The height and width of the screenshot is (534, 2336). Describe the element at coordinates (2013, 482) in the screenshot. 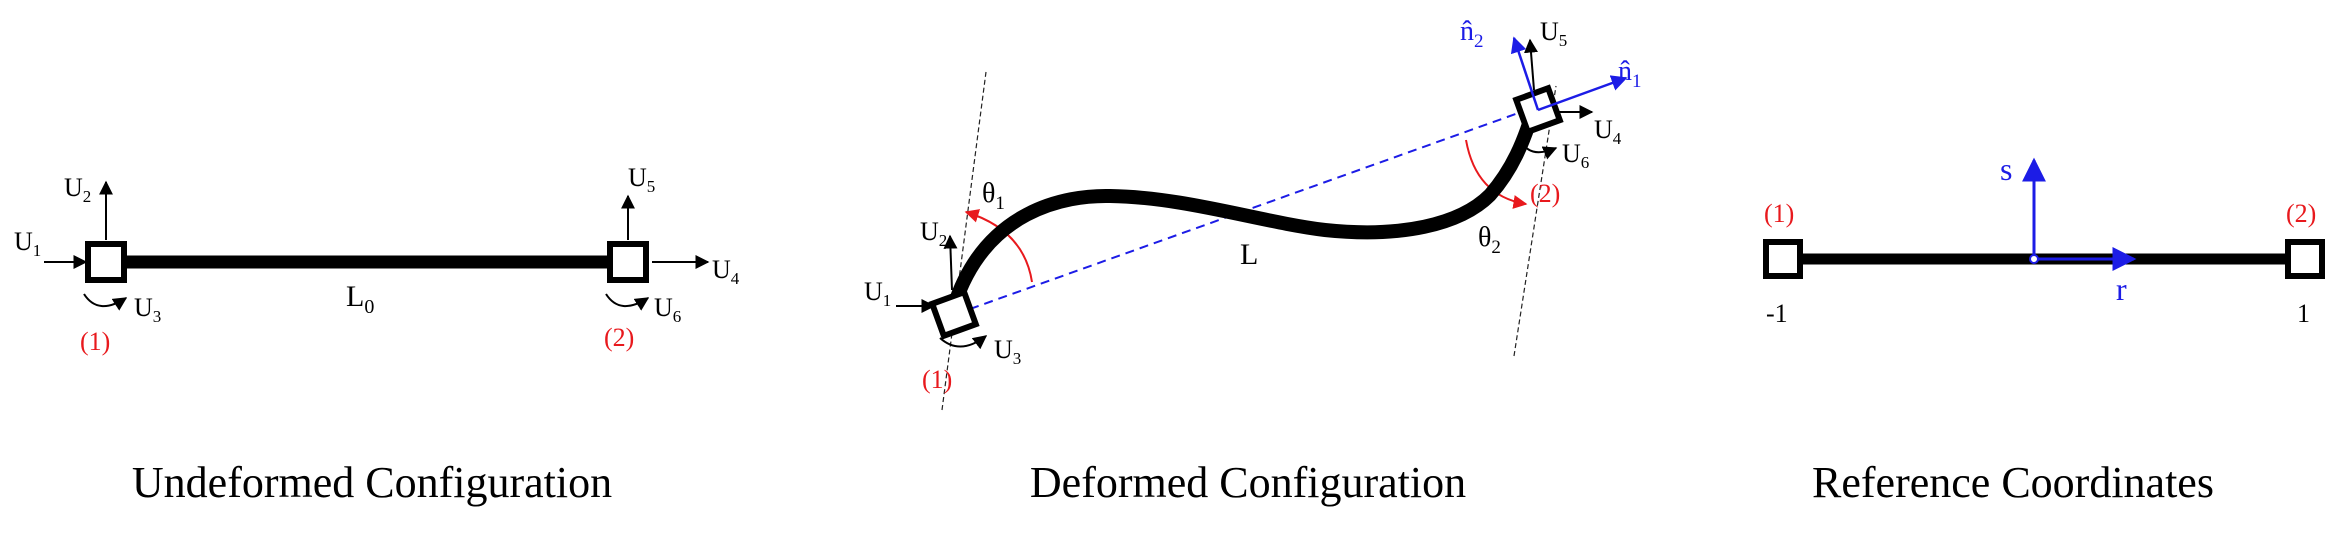

I see `reference-caption: Reference Coordinates` at that location.